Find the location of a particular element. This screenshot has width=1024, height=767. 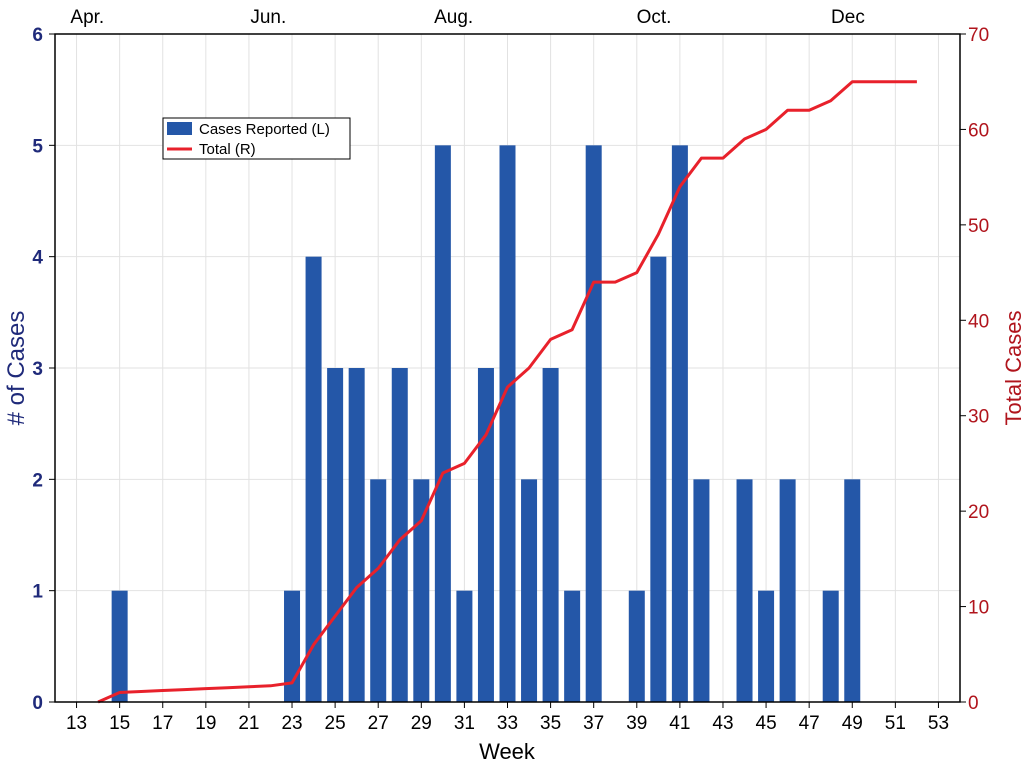

x-tick-label: 21 is located at coordinates (248, 723).